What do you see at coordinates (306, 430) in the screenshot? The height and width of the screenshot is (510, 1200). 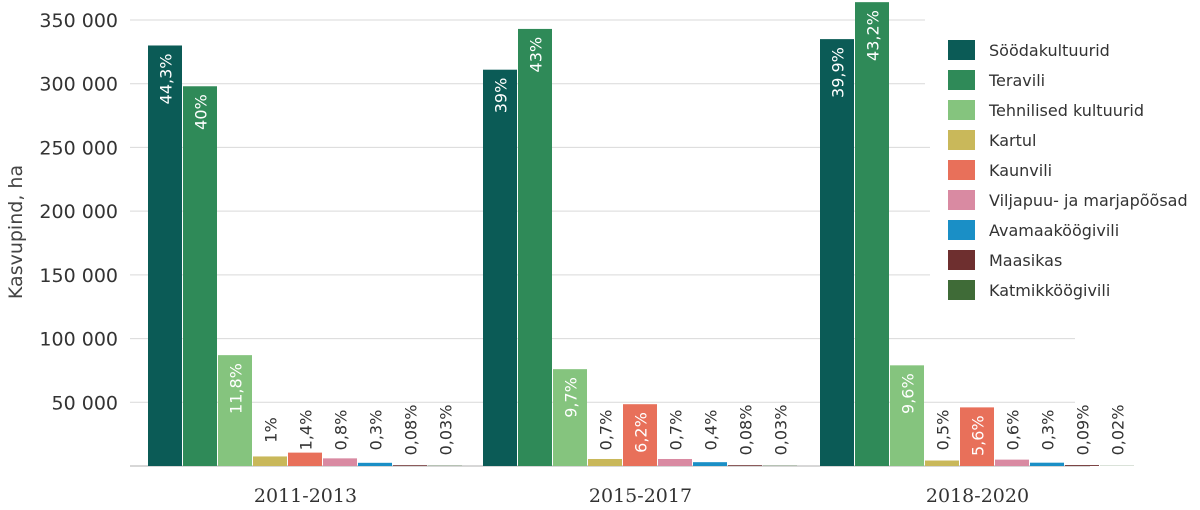 I see `data-label: 1,4%` at bounding box center [306, 430].